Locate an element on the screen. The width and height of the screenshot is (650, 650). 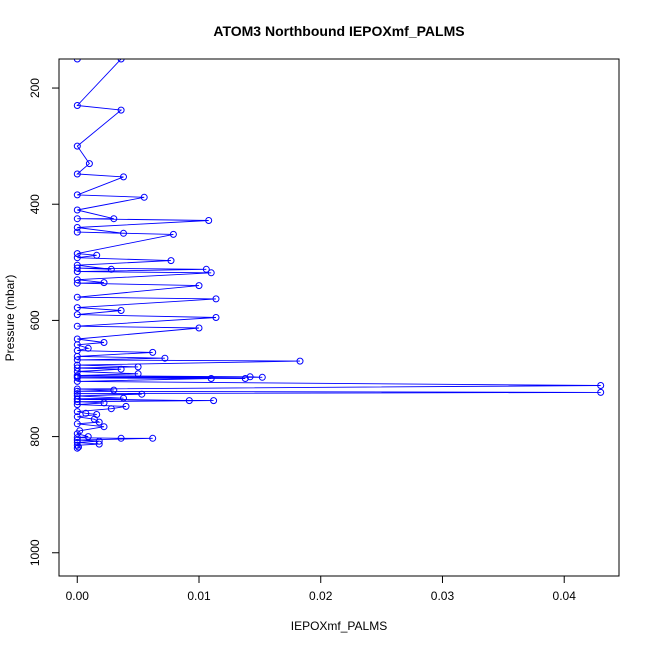
y-tick-label: 800 is located at coordinates (35, 436).